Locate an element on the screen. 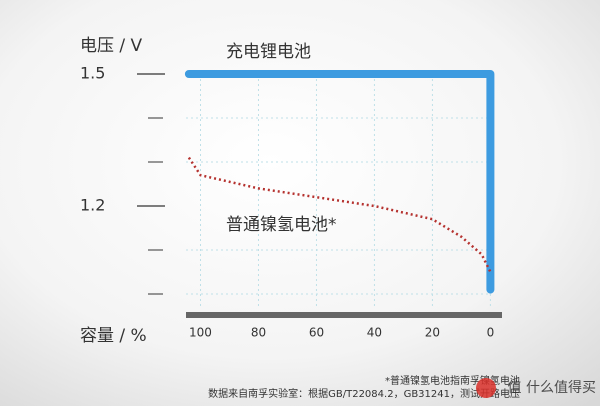  y-tick-label: 1.2 is located at coordinates (92, 205).